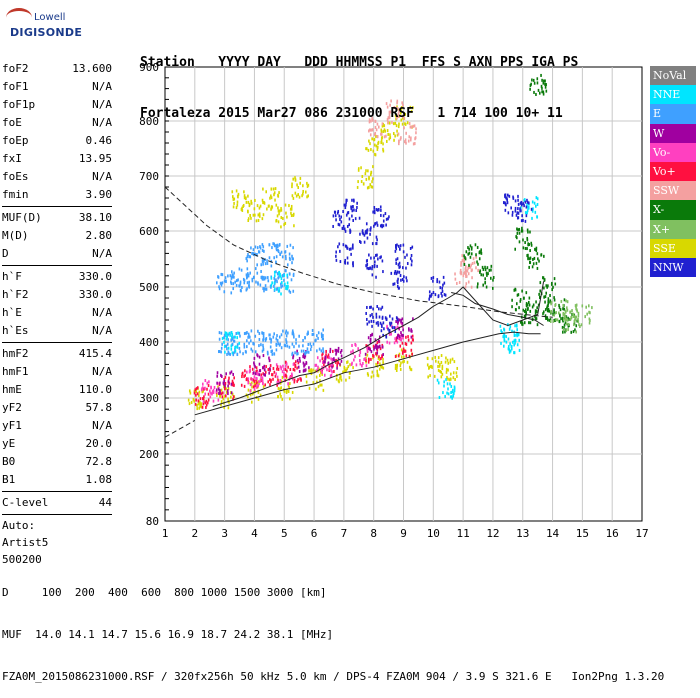 Image resolution: width=700 pixels, height=698 pixels. I want to click on x-tick-label: 3, so click(224, 533).